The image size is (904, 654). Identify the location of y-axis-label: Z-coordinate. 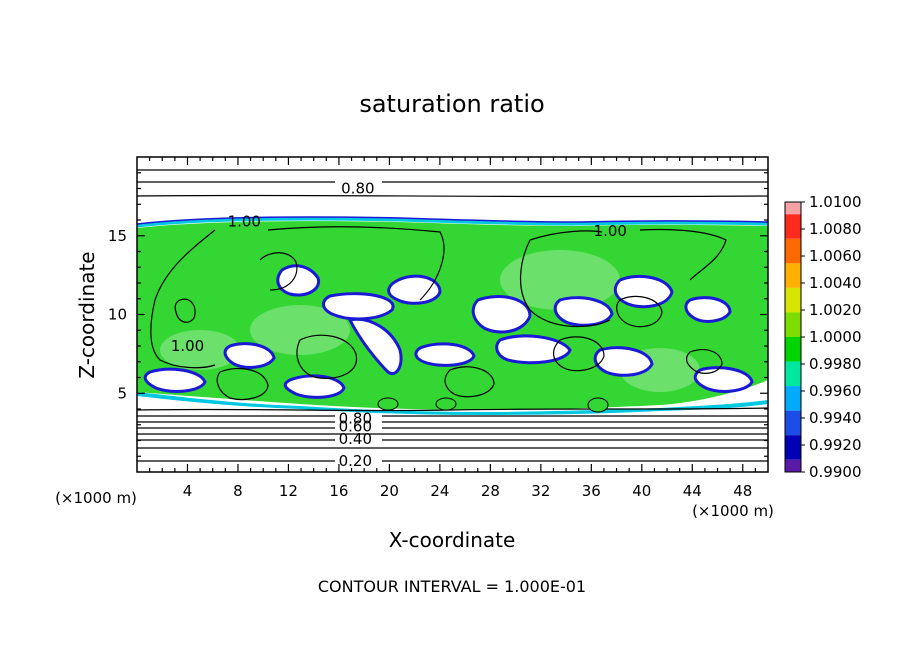
(87, 314).